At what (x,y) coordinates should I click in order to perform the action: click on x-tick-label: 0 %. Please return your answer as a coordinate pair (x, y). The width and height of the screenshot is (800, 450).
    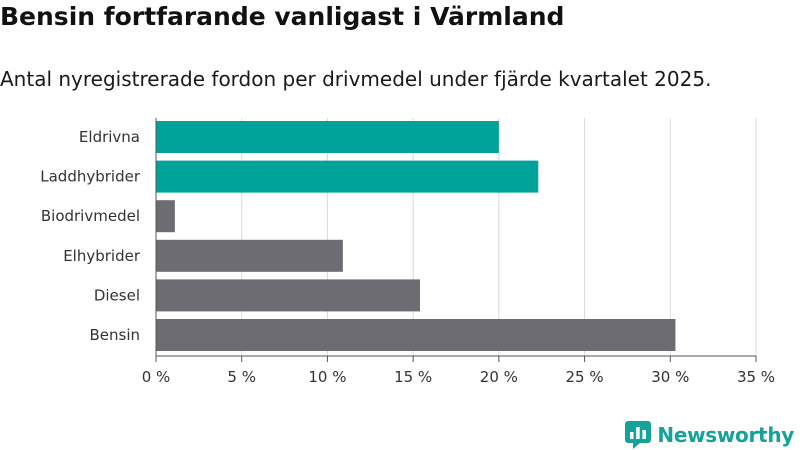
    Looking at the image, I should click on (156, 377).